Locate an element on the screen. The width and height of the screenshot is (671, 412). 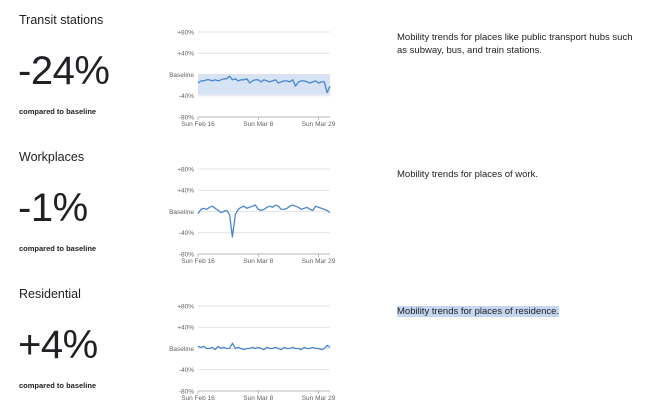
metric-description: Mobility trends for places of residence. is located at coordinates (517, 311).